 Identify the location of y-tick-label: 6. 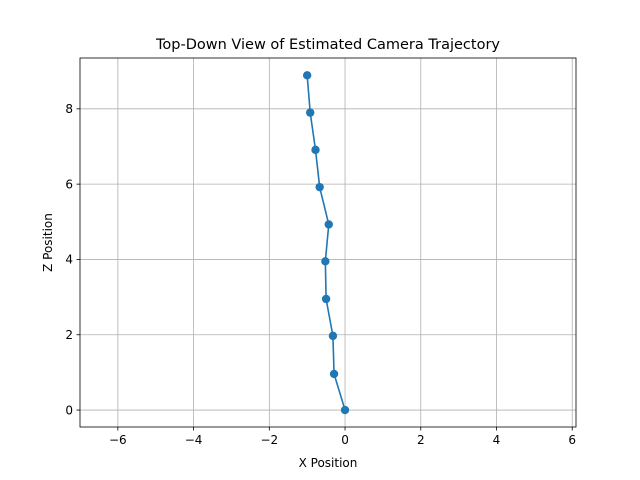
(69, 184).